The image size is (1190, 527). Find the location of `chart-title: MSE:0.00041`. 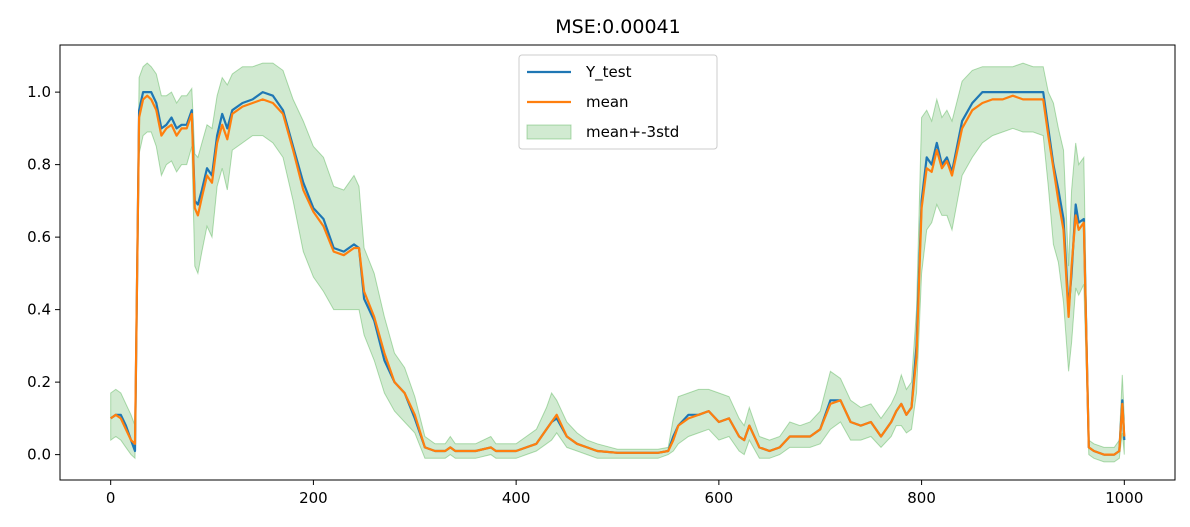

chart-title: MSE:0.00041 is located at coordinates (617, 27).